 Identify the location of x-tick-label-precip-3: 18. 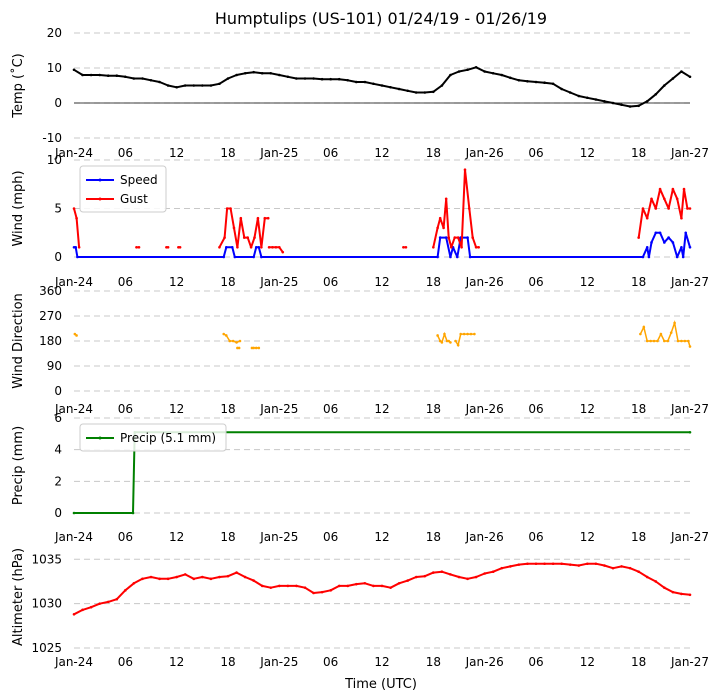
(227, 537).